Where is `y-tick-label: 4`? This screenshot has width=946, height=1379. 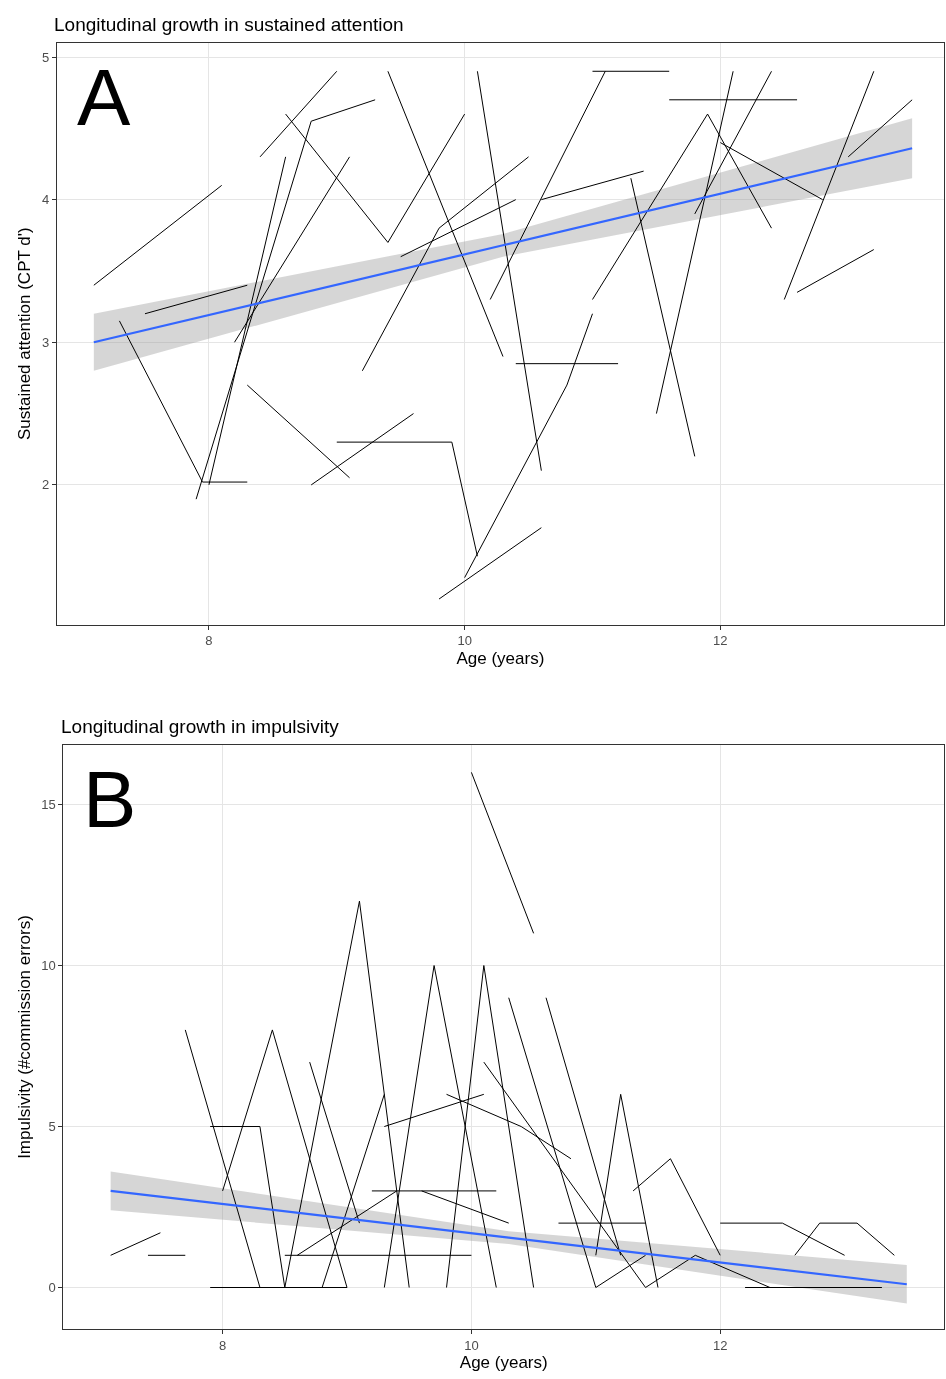
y-tick-label: 4 is located at coordinates (45, 200).